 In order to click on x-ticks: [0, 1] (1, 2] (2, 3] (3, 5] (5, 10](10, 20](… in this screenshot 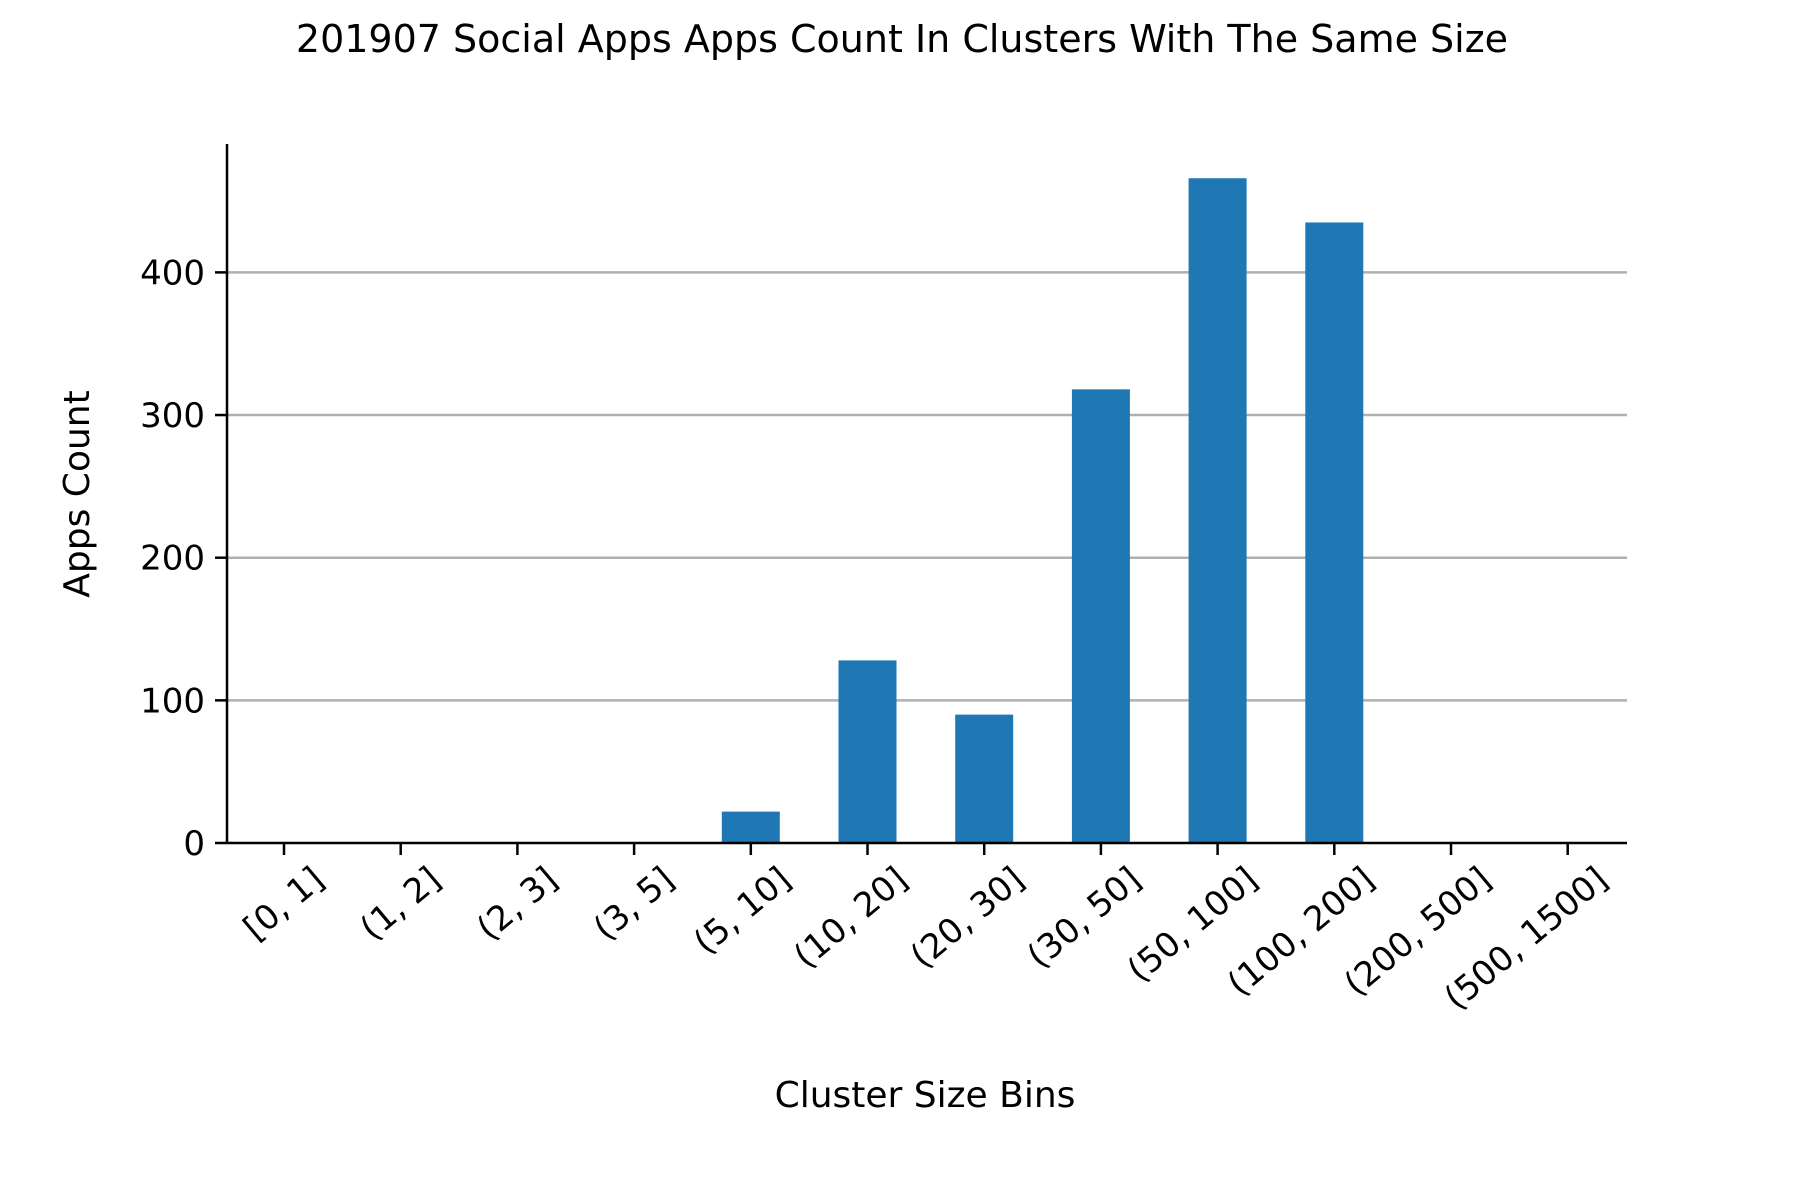, I will do `click(925, 930)`.